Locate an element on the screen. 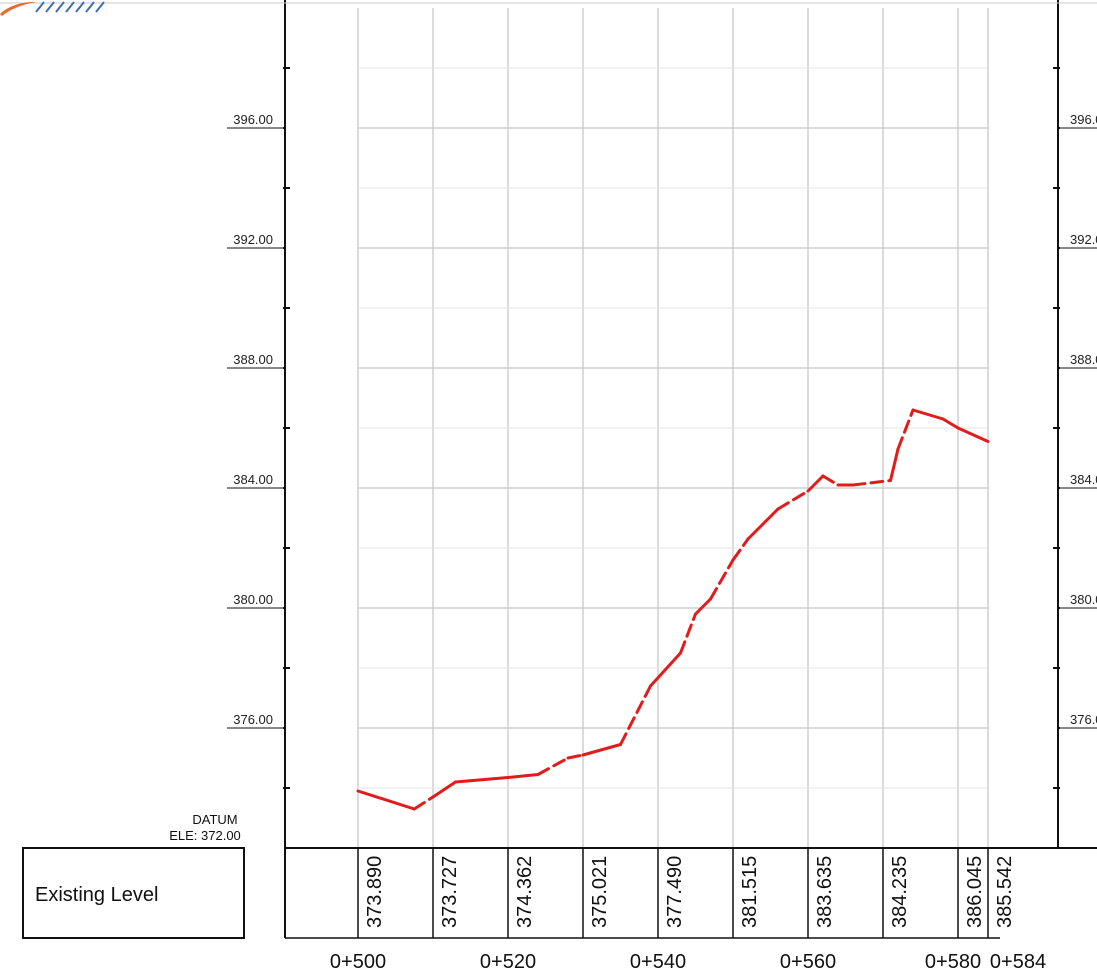  level-value: 373.727 is located at coordinates (450, 892).